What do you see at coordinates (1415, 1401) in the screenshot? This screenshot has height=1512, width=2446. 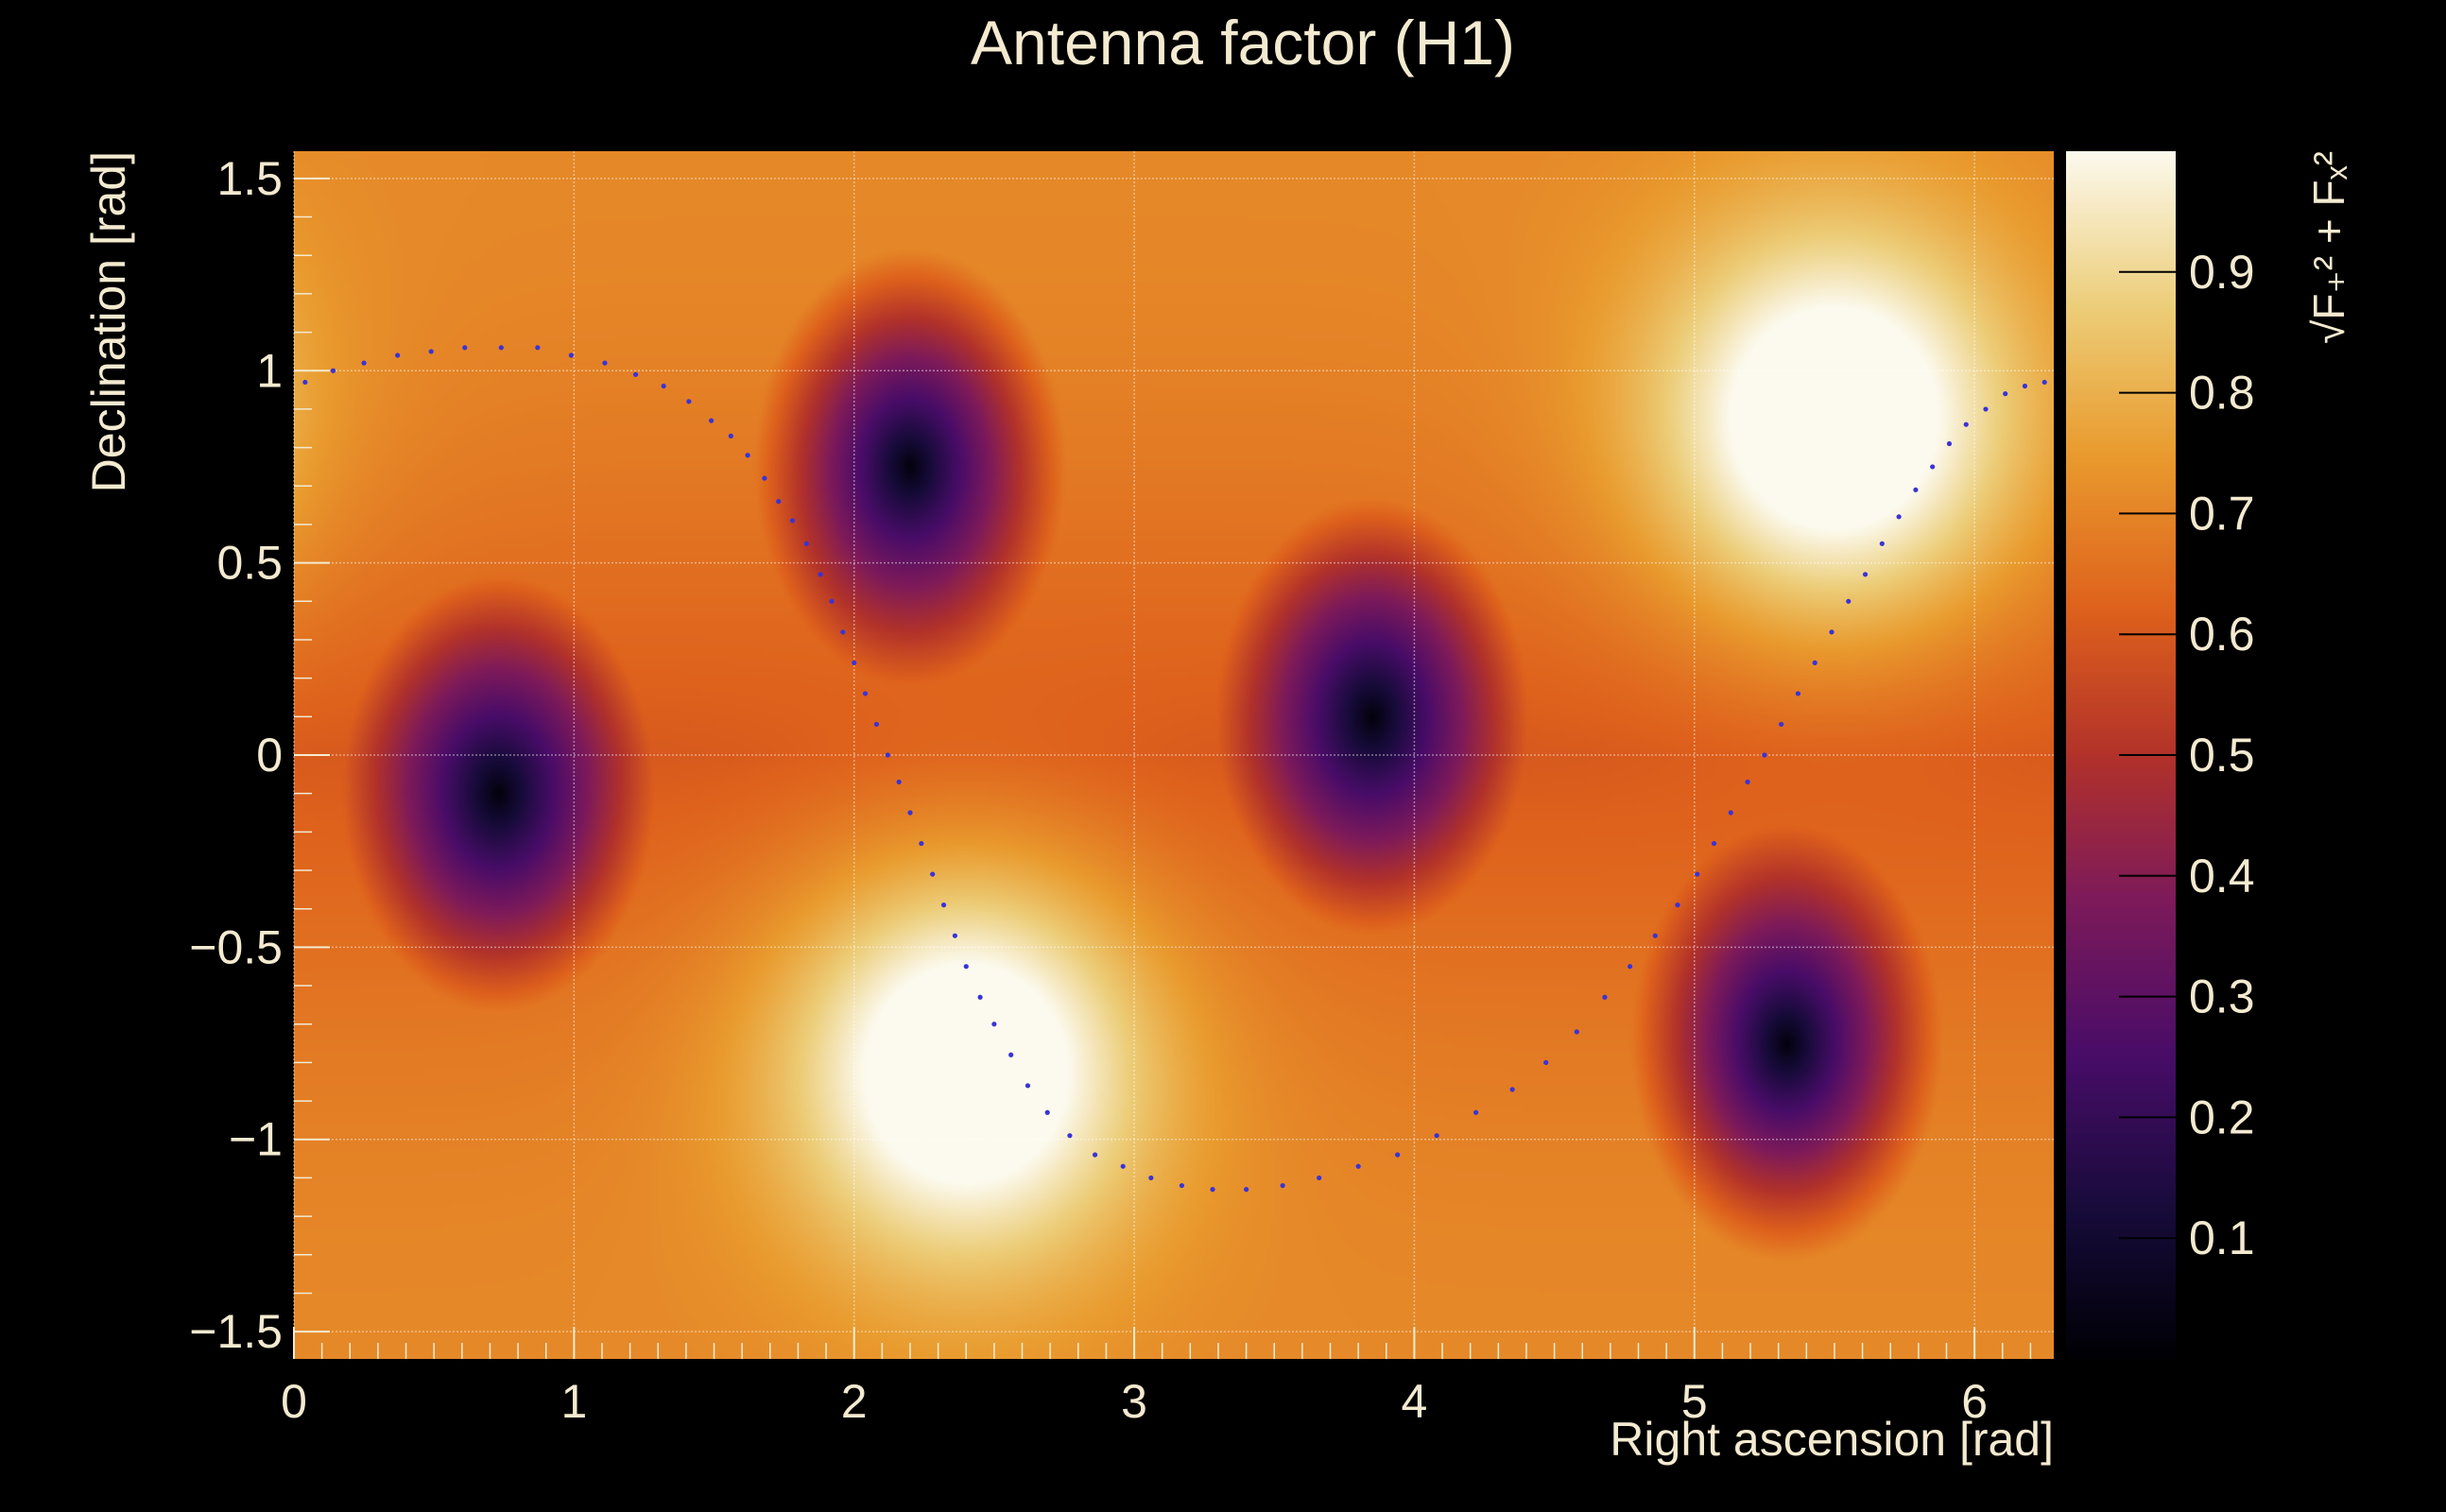 I see `x-tick-label: 4` at bounding box center [1415, 1401].